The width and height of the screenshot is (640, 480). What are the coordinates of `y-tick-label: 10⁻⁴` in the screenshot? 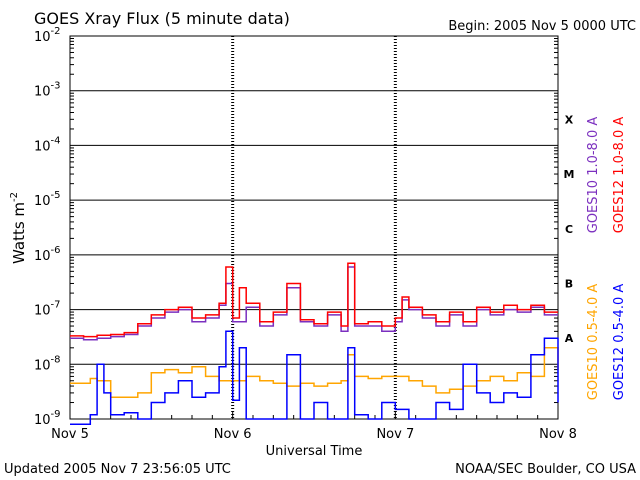 It's located at (47, 144).